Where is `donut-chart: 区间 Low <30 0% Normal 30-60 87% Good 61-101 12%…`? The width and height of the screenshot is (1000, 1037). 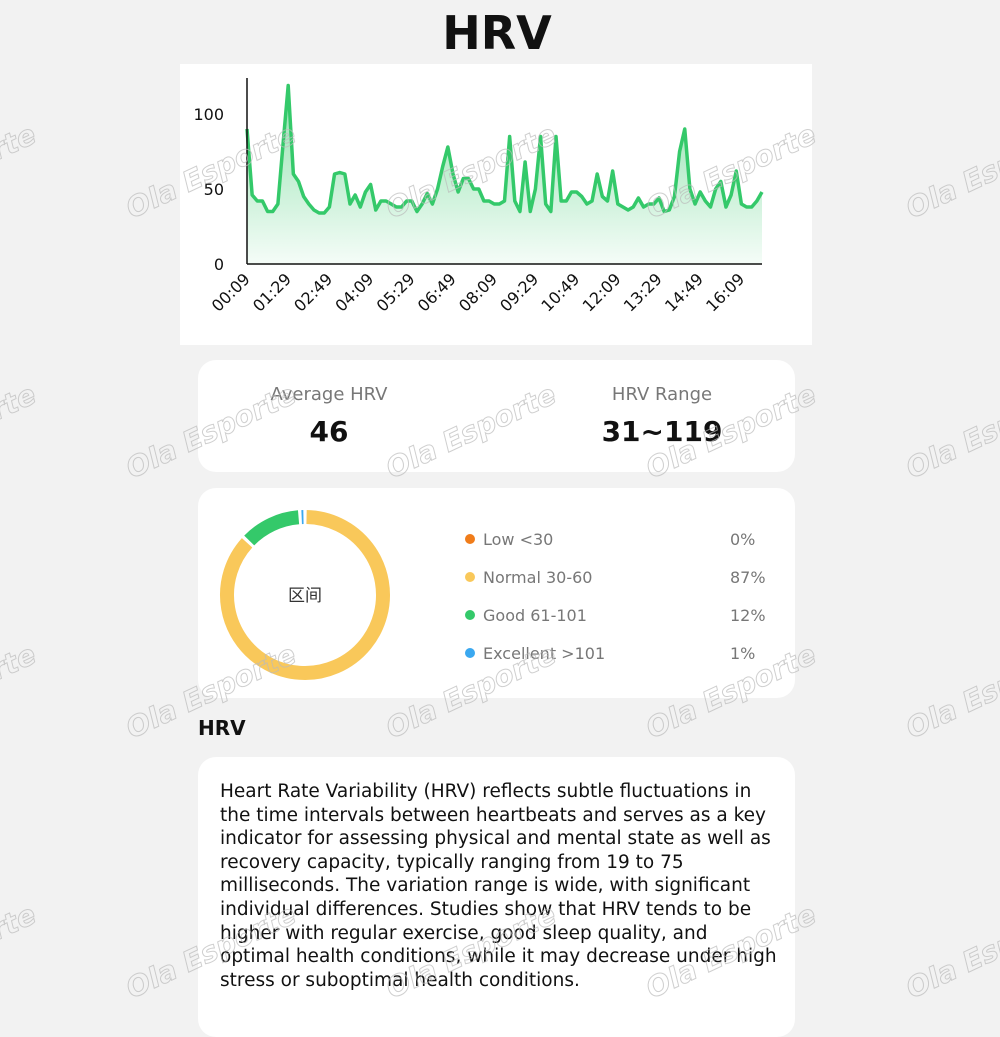
donut-chart: 区间 Low <30 0% Normal 30-60 87% Good 61-101 12%… is located at coordinates (496, 593).